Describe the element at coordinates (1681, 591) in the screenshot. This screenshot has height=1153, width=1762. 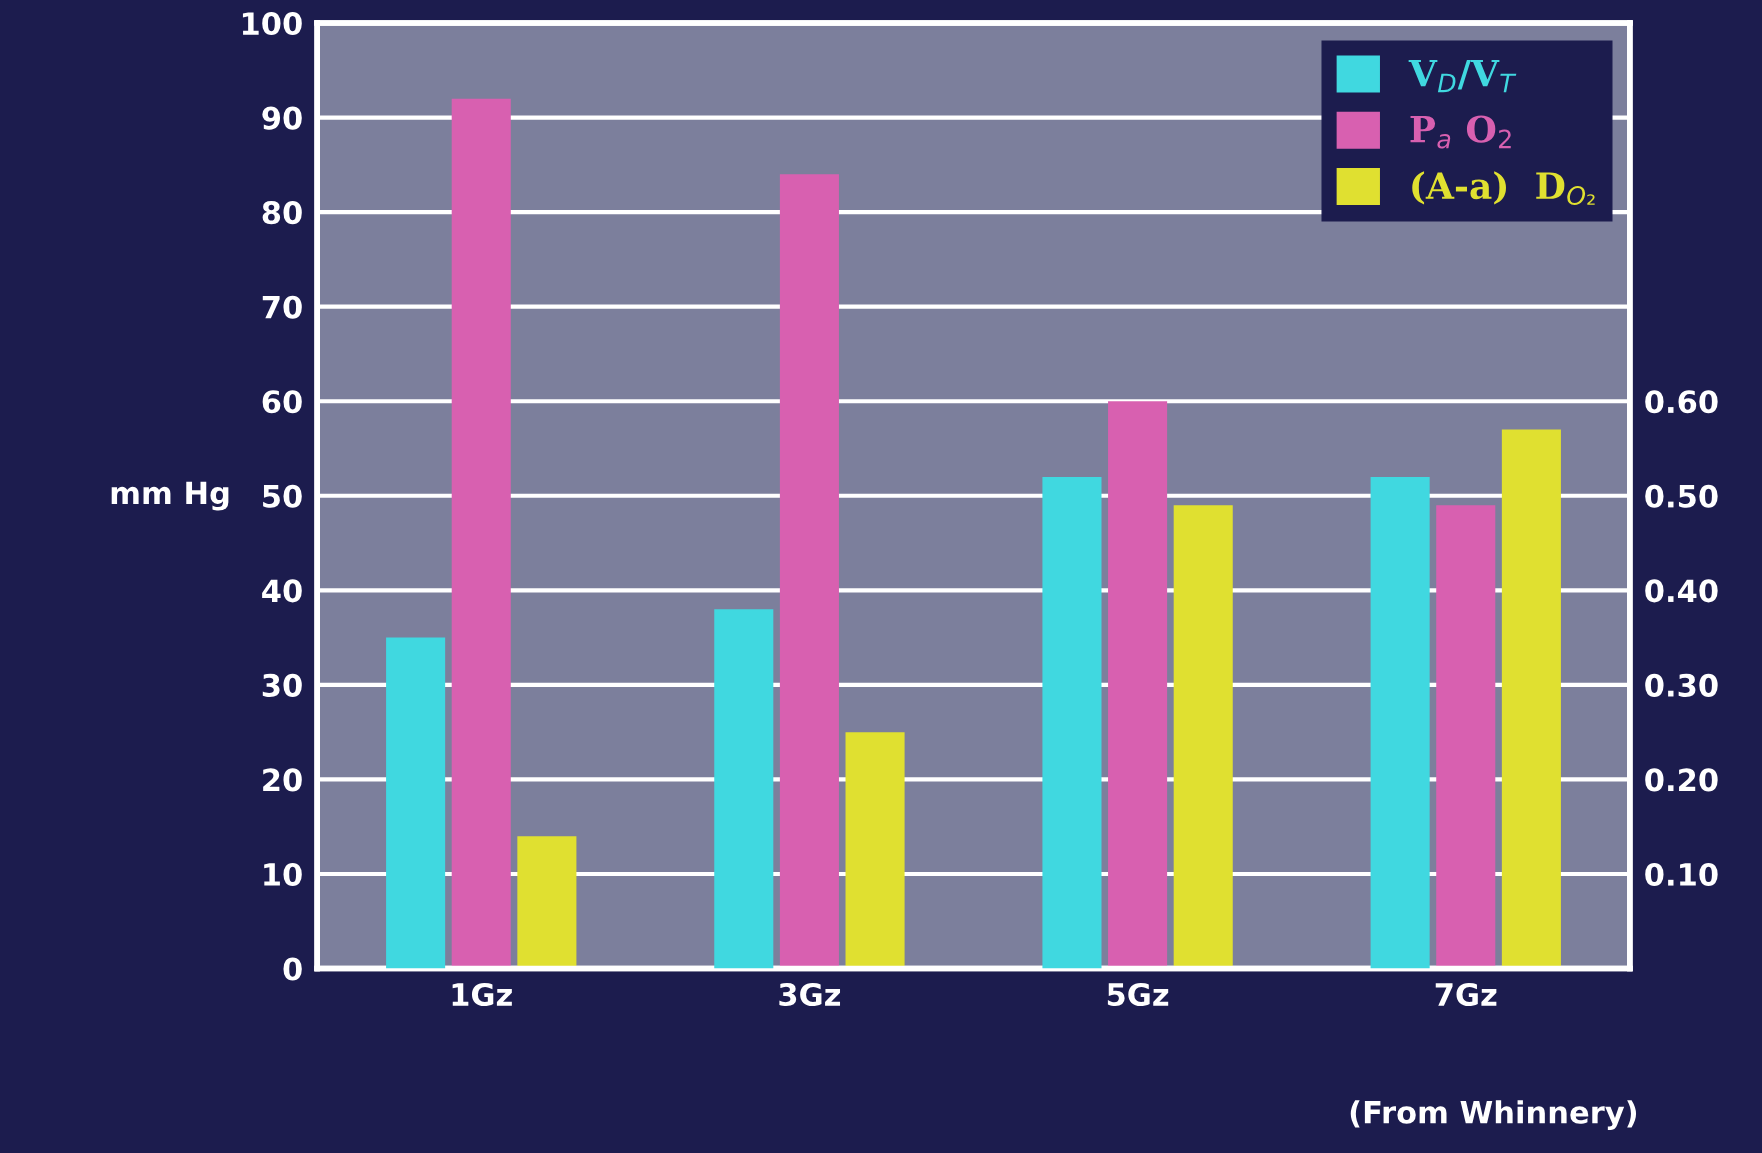
I see `y2-tick-label: 0.40` at that location.